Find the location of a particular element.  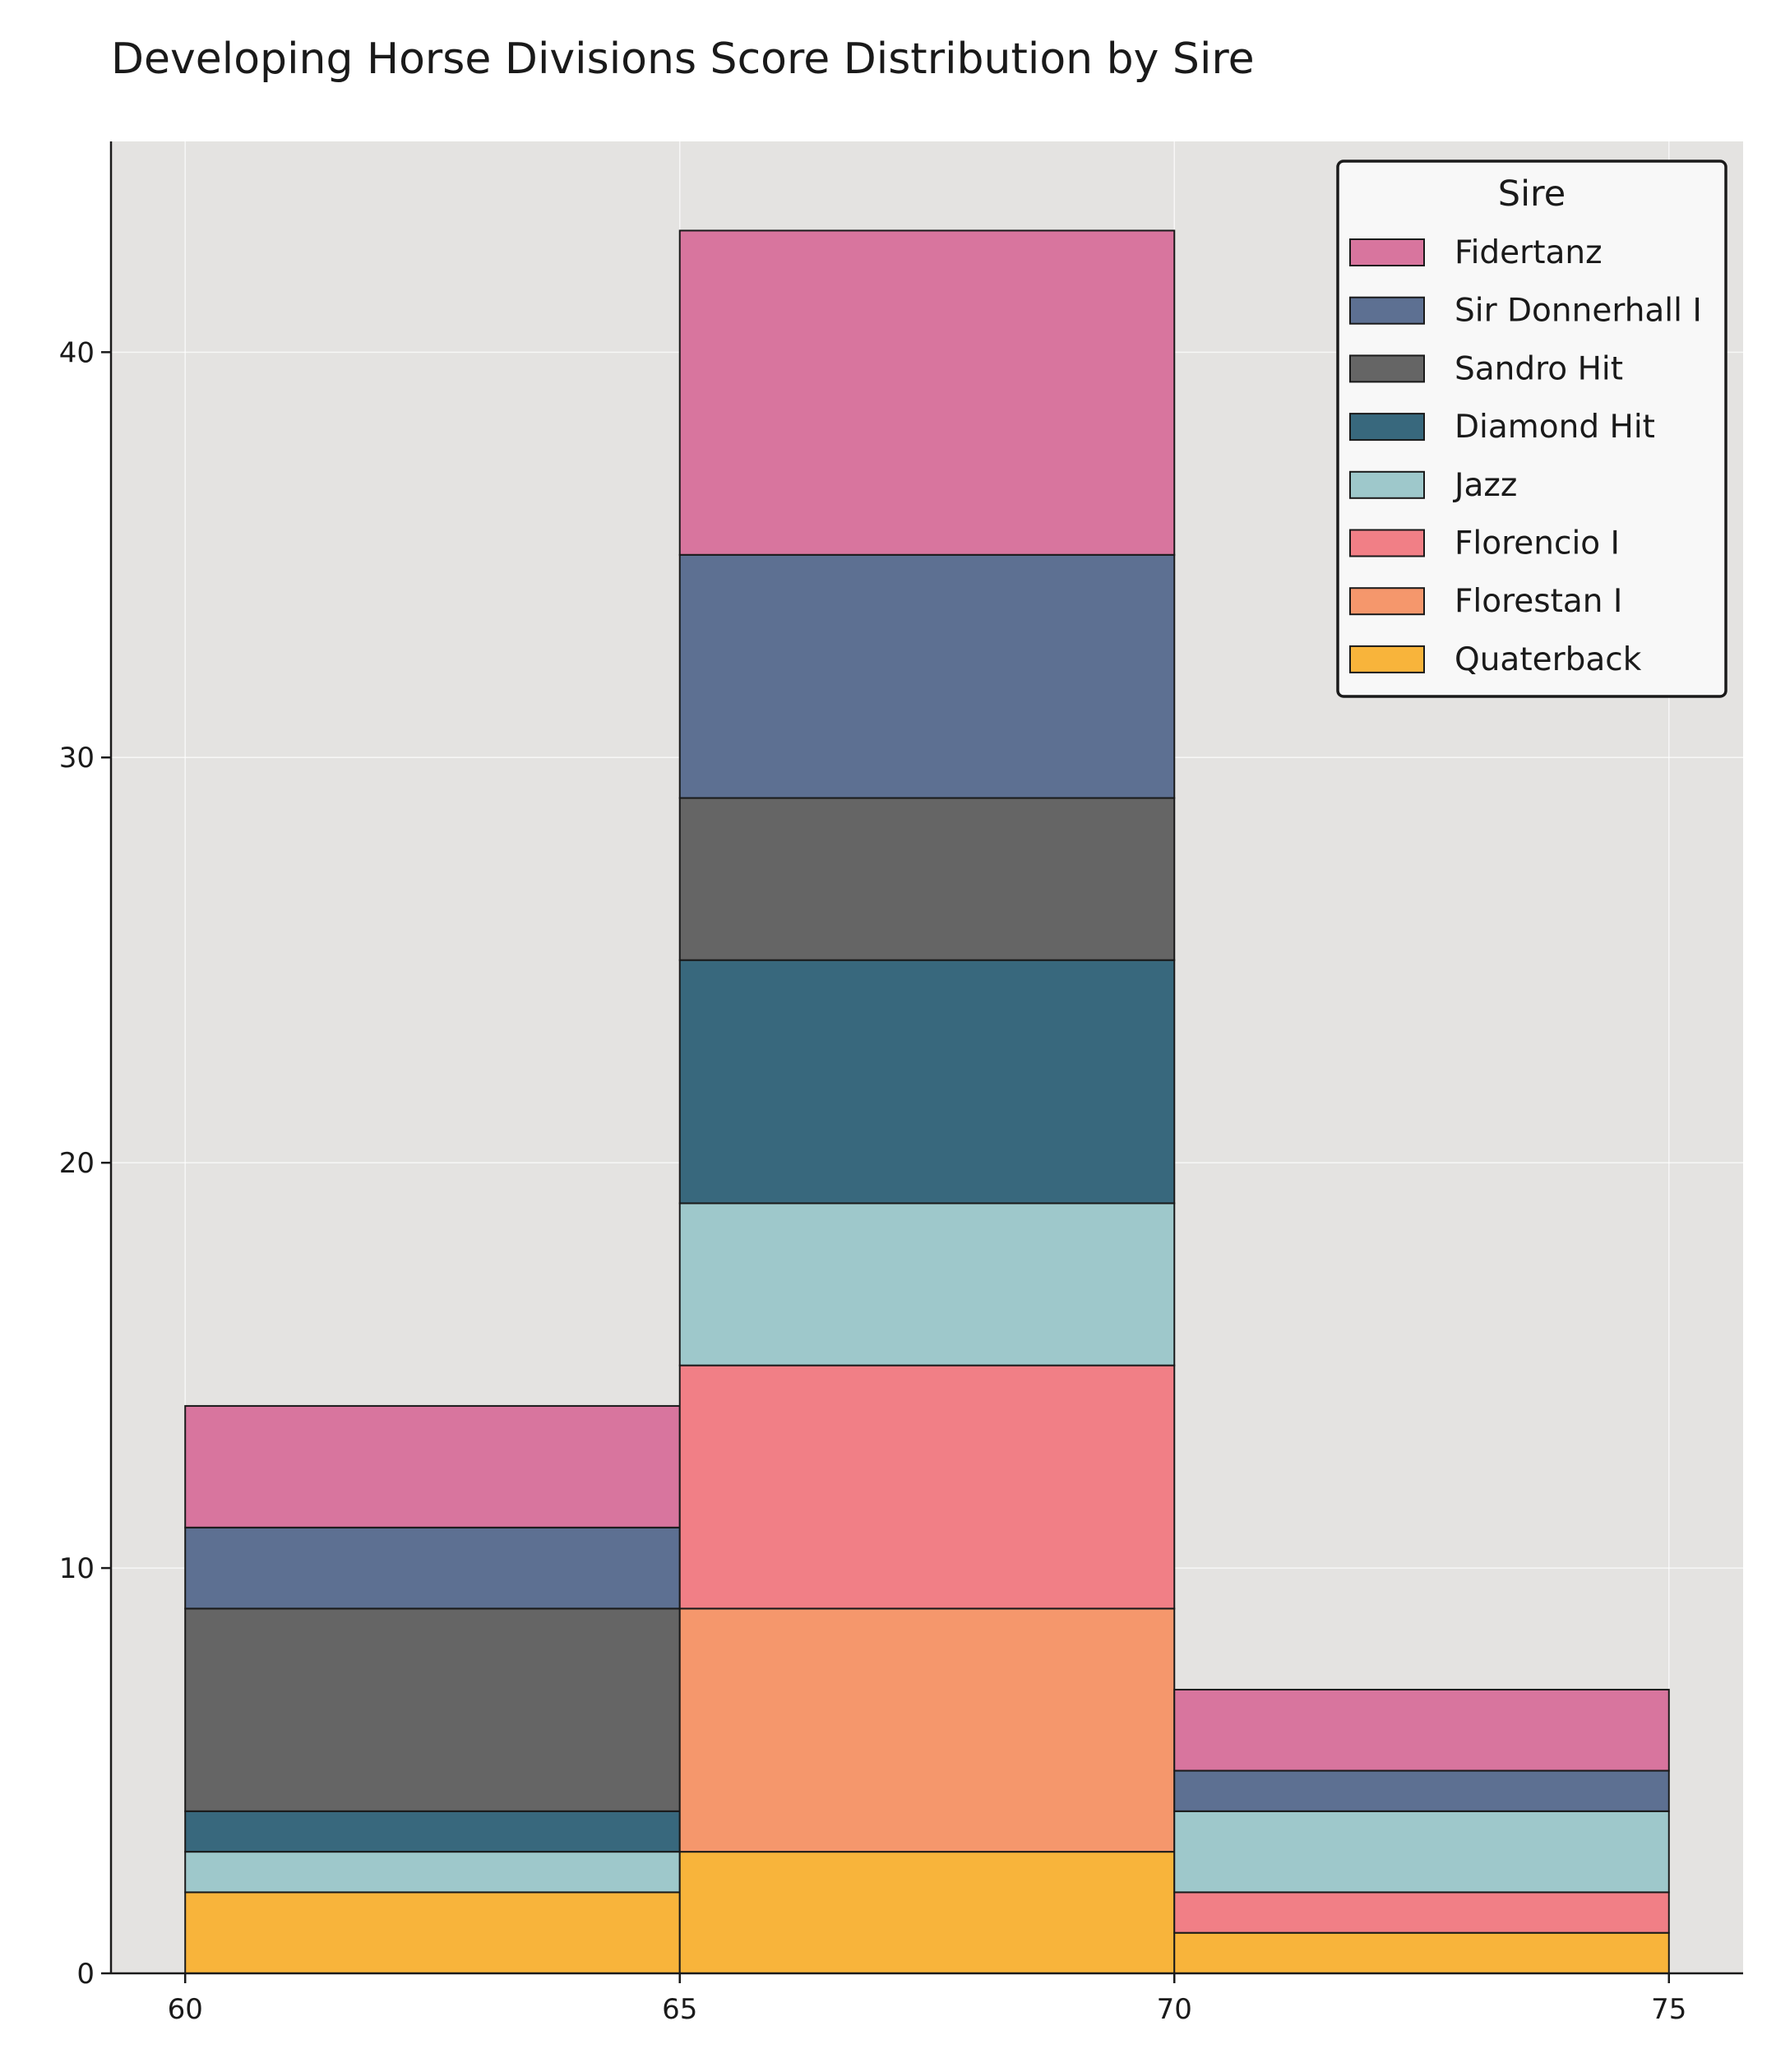

legend-swatch-florencio-i is located at coordinates (1387, 543).